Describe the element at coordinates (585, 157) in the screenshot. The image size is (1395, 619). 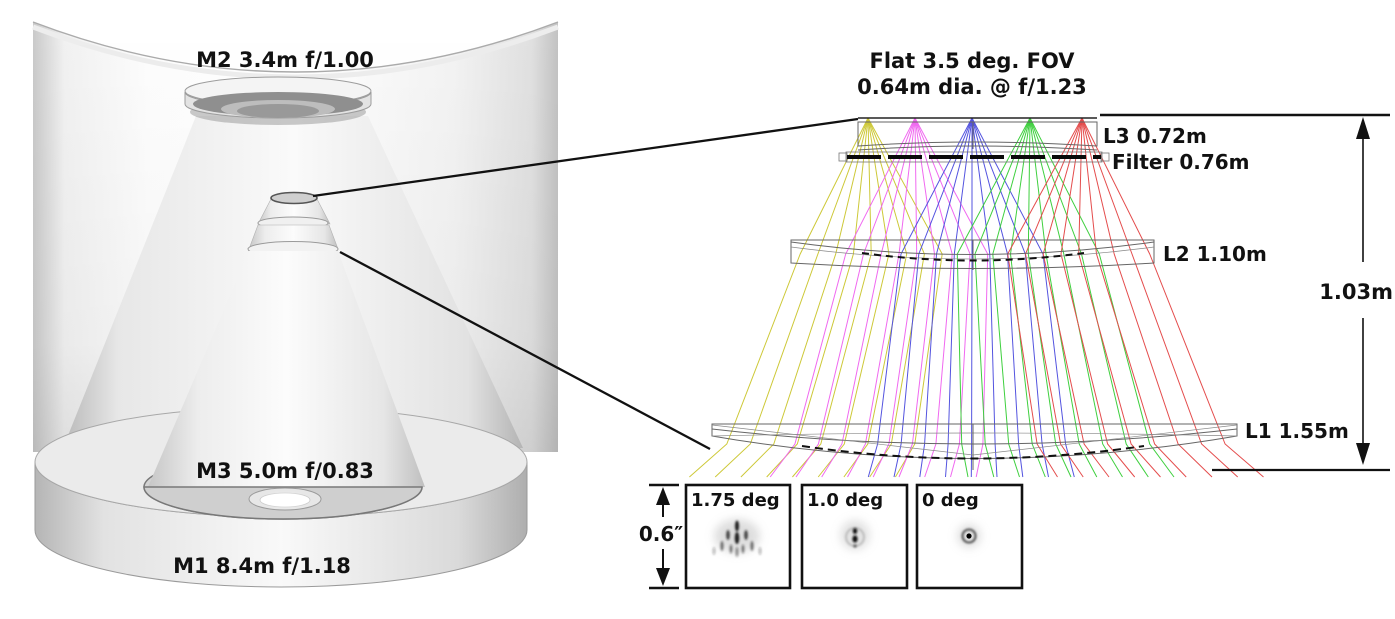
I see `callout-line-camera-top` at that location.